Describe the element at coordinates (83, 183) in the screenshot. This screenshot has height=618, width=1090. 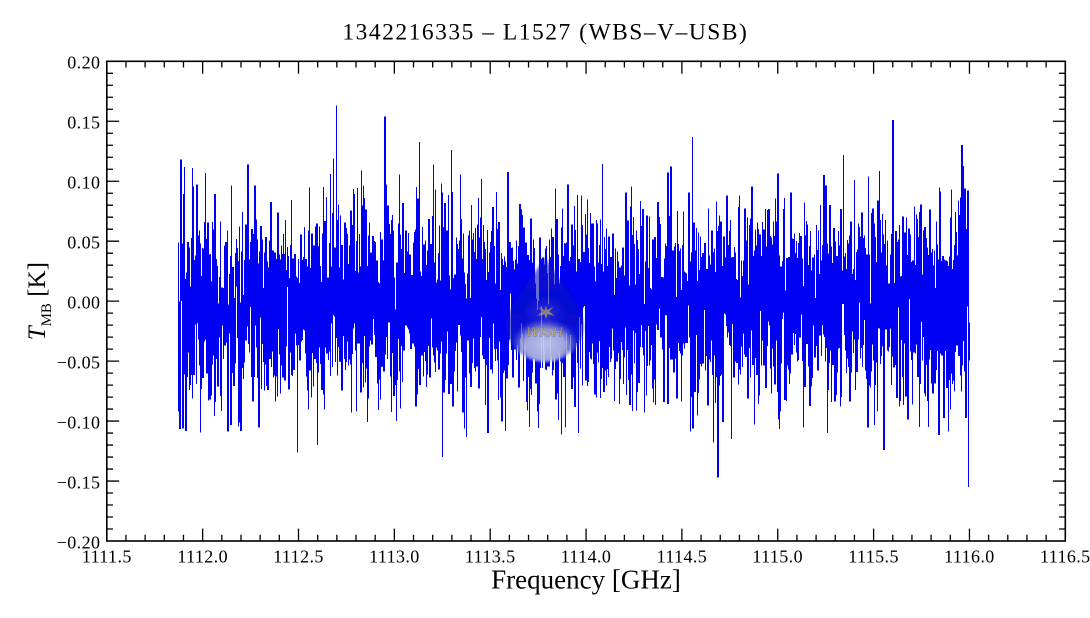
I see `svg-text: 0.10` at that location.